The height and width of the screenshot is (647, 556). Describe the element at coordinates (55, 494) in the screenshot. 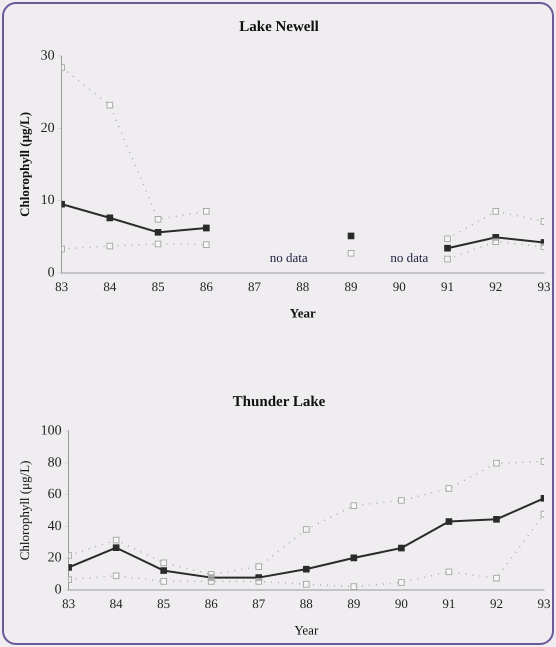

I see `y-tick-label: 60` at that location.